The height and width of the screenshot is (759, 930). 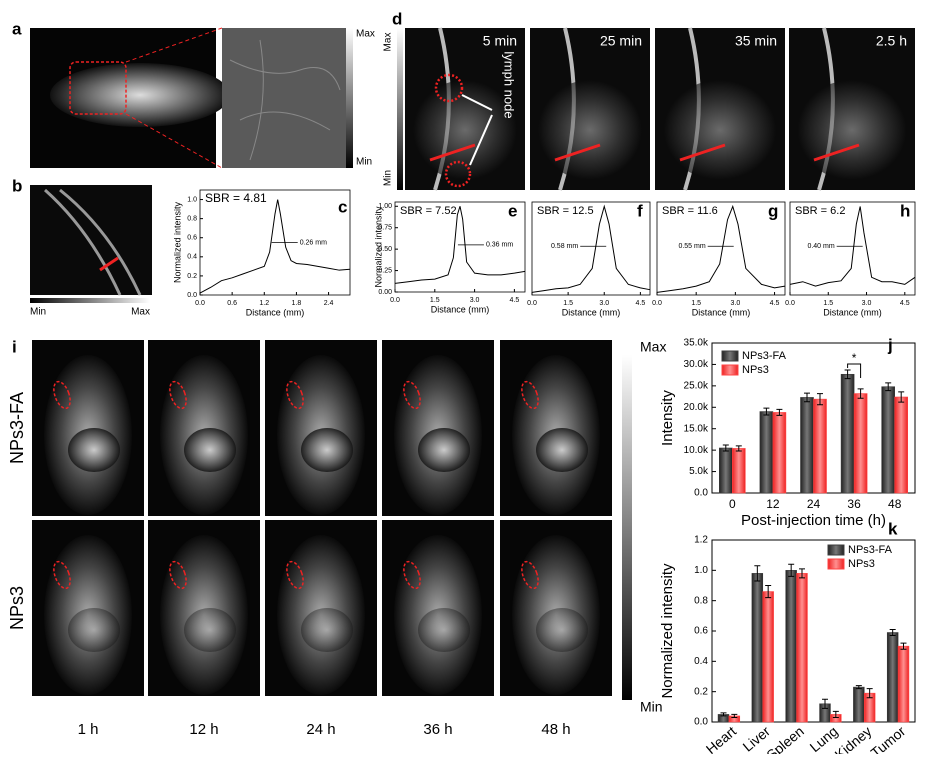 What do you see at coordinates (641, 303) in the screenshot?
I see `x-tick-label: 4.5` at bounding box center [641, 303].